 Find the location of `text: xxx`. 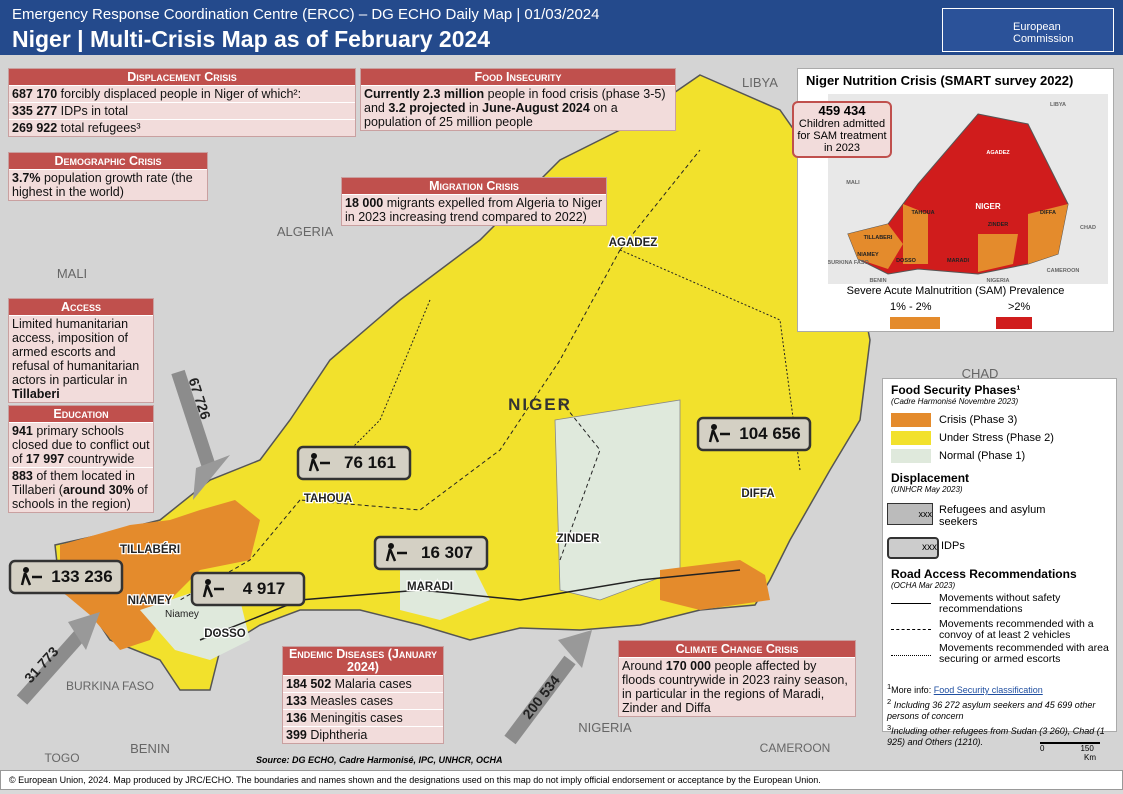

text: xxx is located at coordinates (929, 547).